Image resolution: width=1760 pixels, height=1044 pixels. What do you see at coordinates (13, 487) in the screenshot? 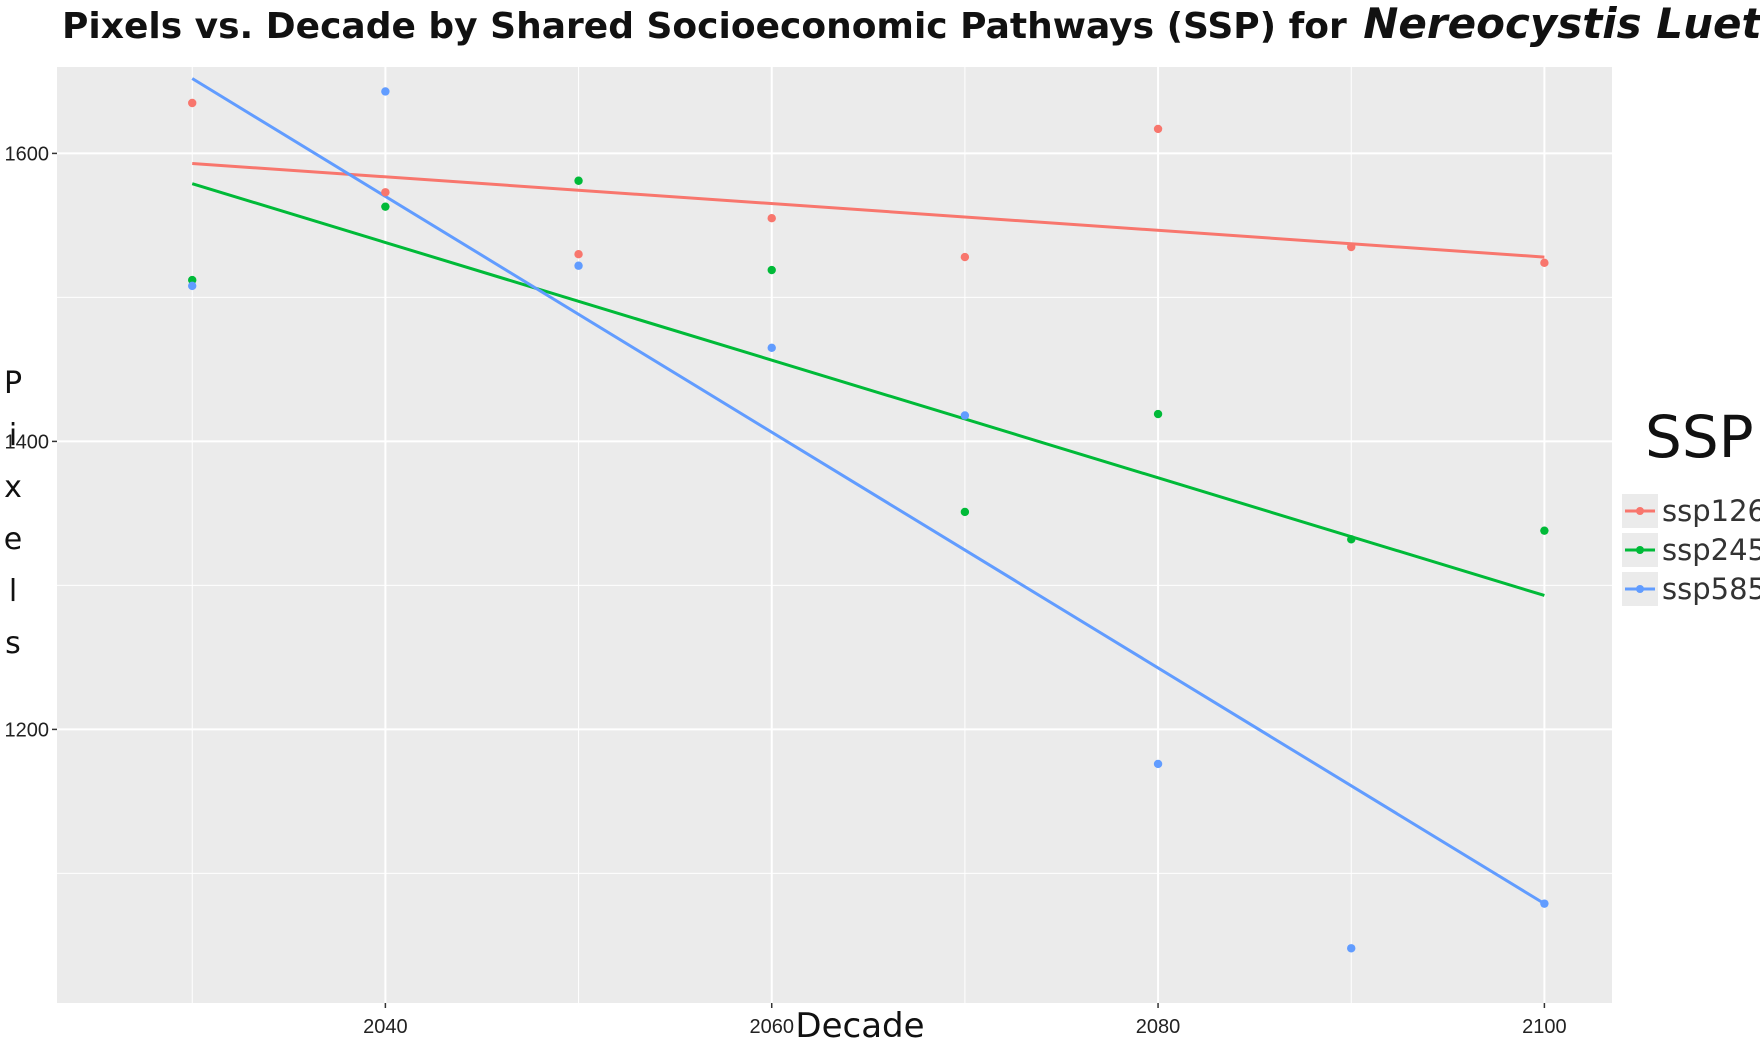
I see `y-axis-label-char: x` at bounding box center [13, 487].